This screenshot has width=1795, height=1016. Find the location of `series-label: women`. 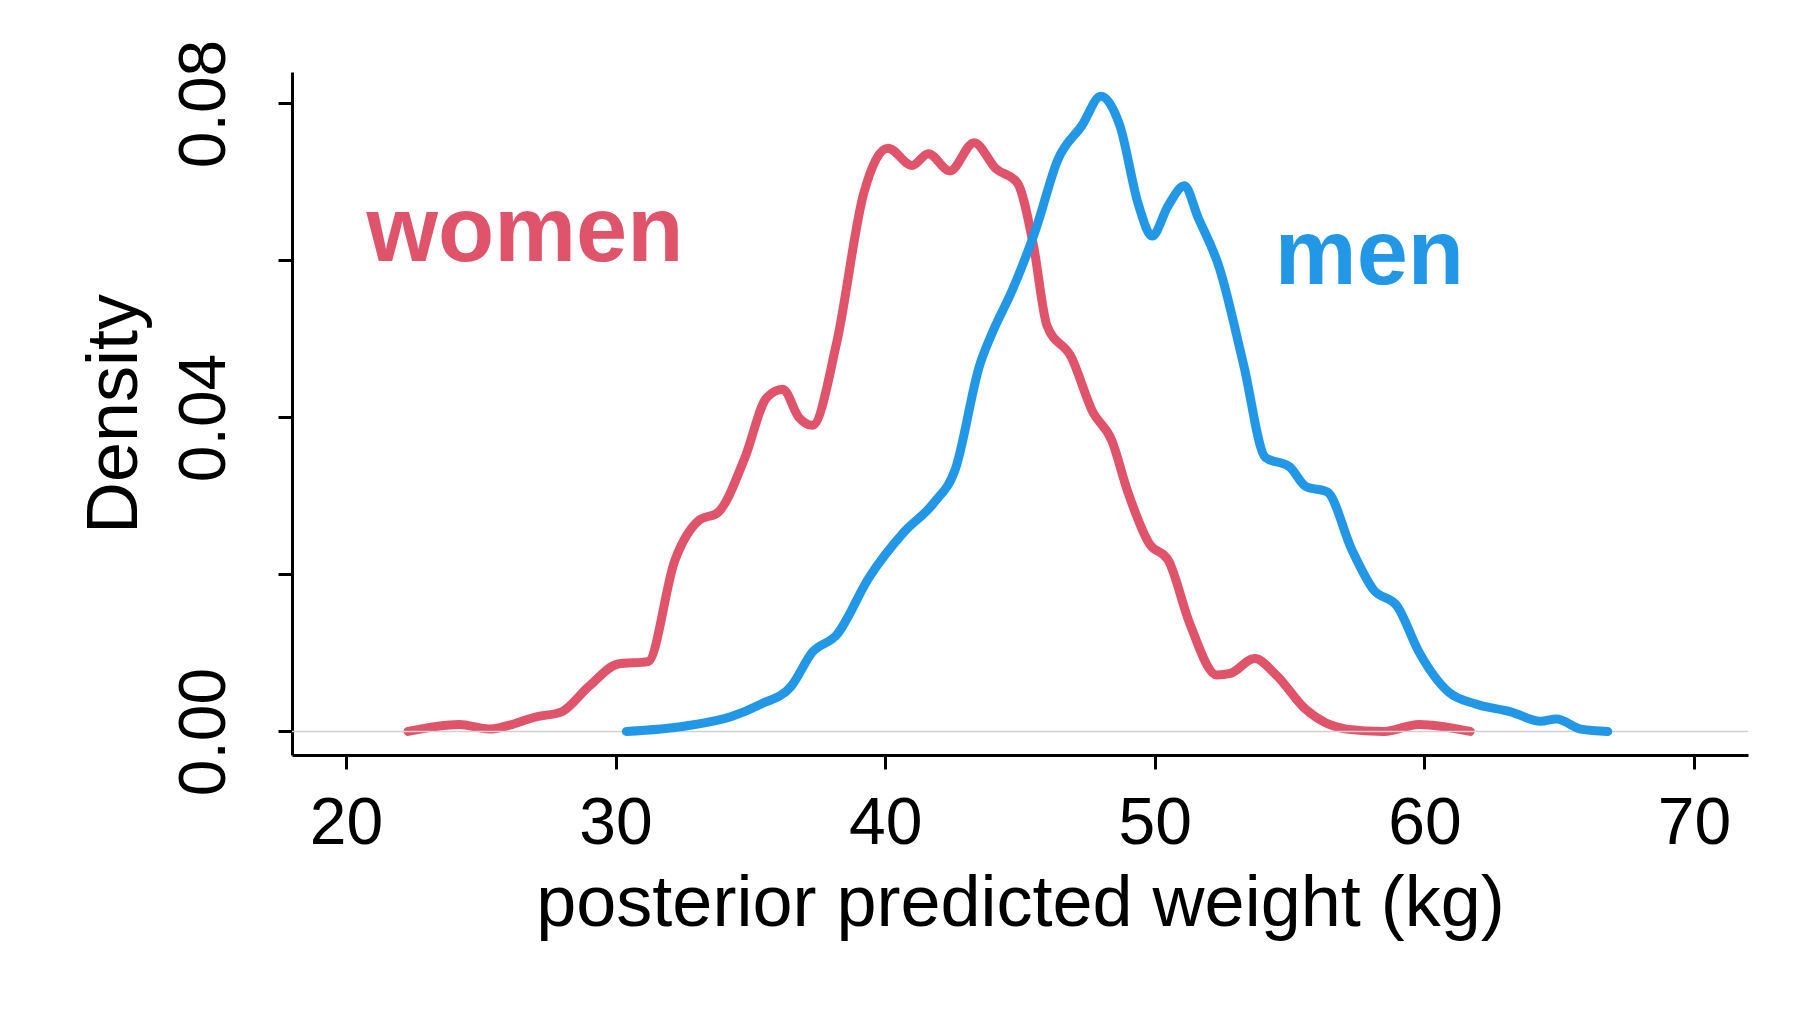

series-label: women is located at coordinates (524, 228).